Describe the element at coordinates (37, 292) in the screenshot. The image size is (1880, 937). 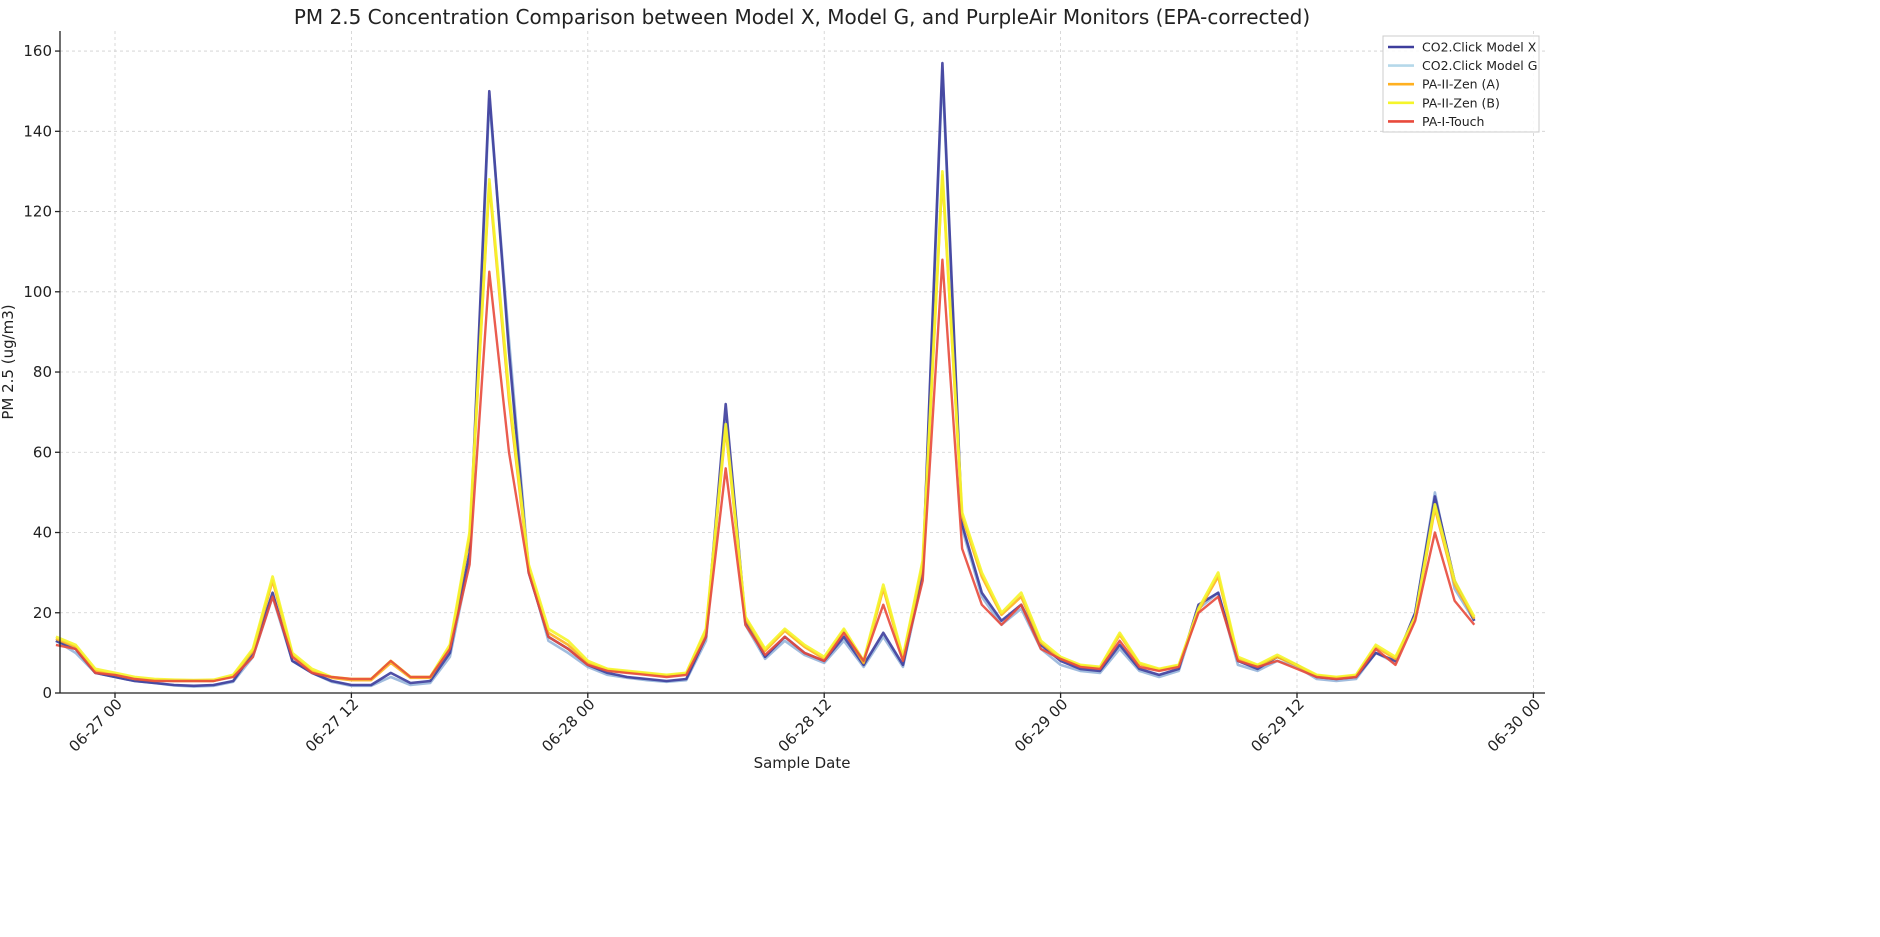
I see `y-tick-label: 100` at that location.